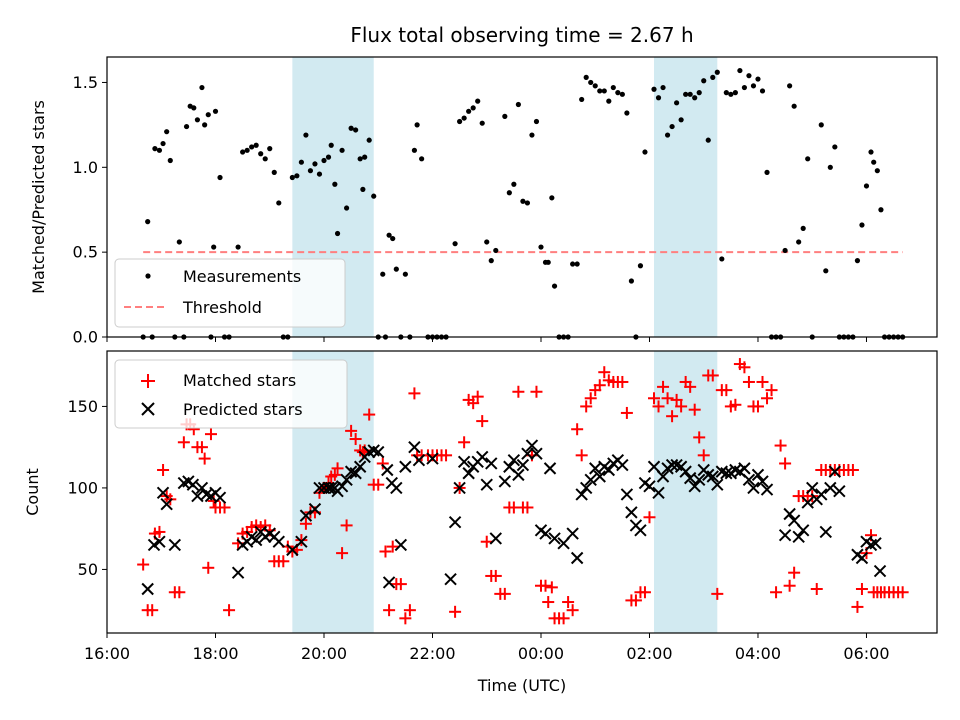 Image resolution: width=960 pixels, height=720 pixels. I want to click on bottom-legend-box, so click(231, 394).